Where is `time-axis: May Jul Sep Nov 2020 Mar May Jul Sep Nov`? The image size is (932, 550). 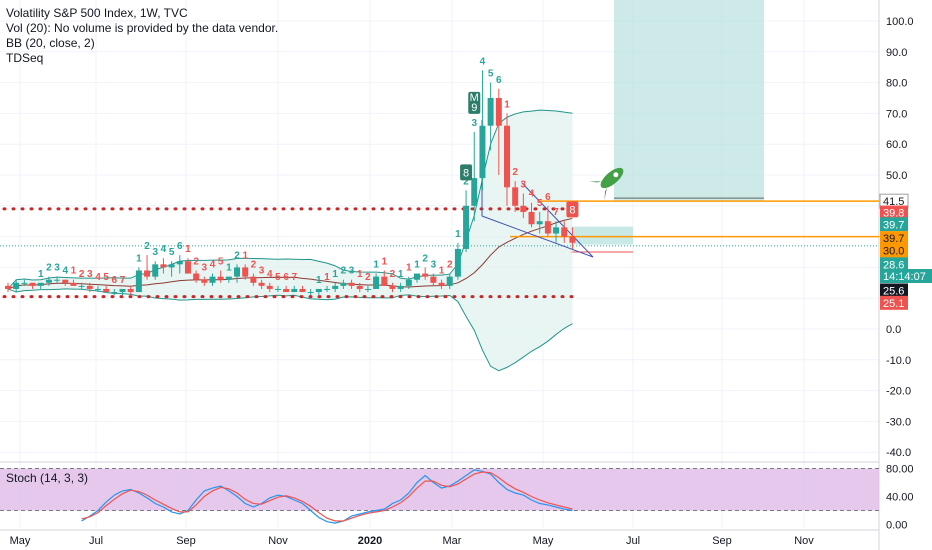 time-axis: May Jul Sep Nov 2020 Mar May Jul Sep Nov is located at coordinates (439, 538).